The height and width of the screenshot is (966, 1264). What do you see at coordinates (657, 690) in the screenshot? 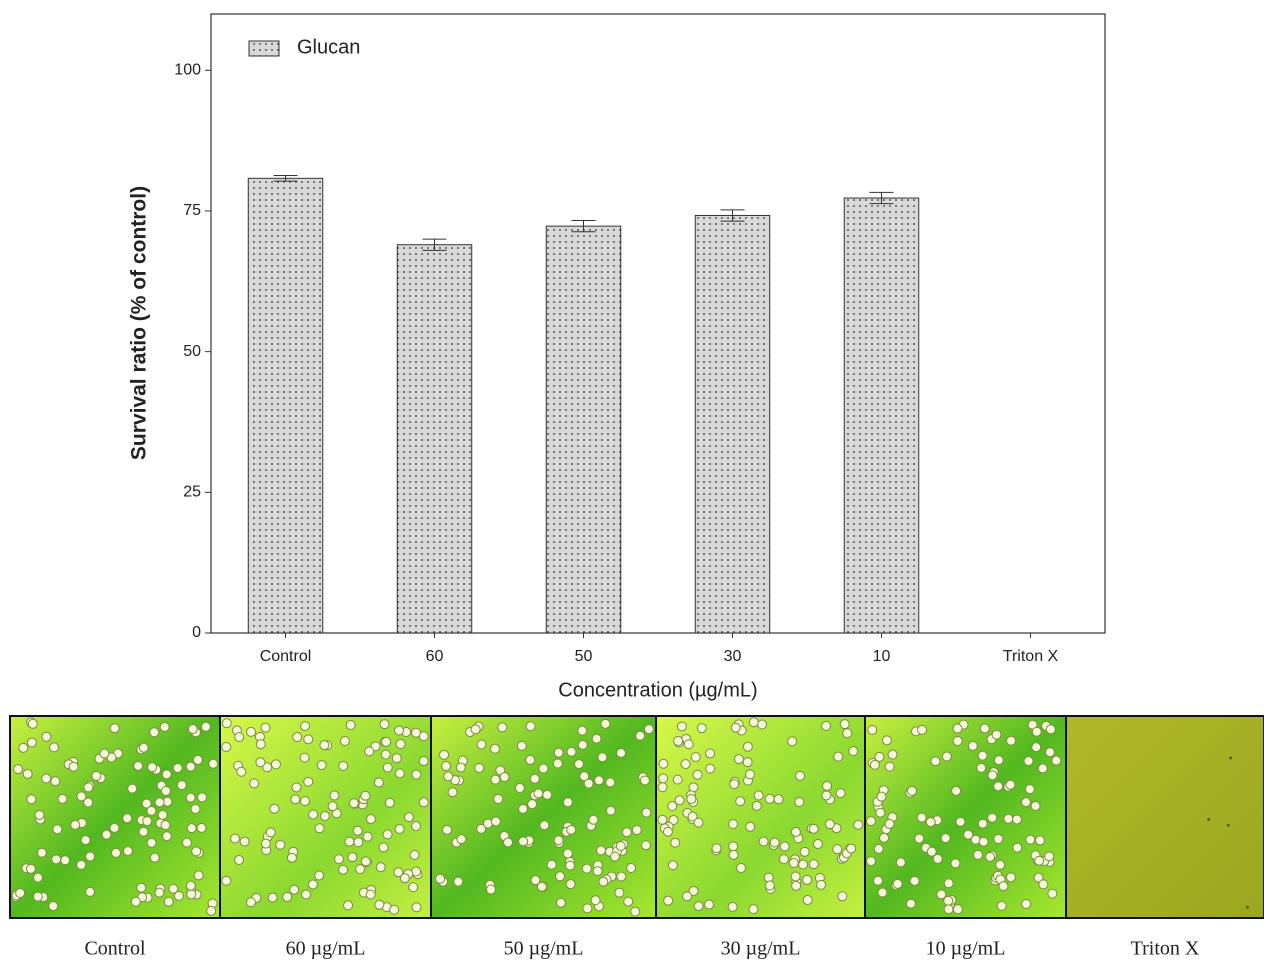
I see `x-axis-label: Concentration (µg/mL)` at bounding box center [657, 690].